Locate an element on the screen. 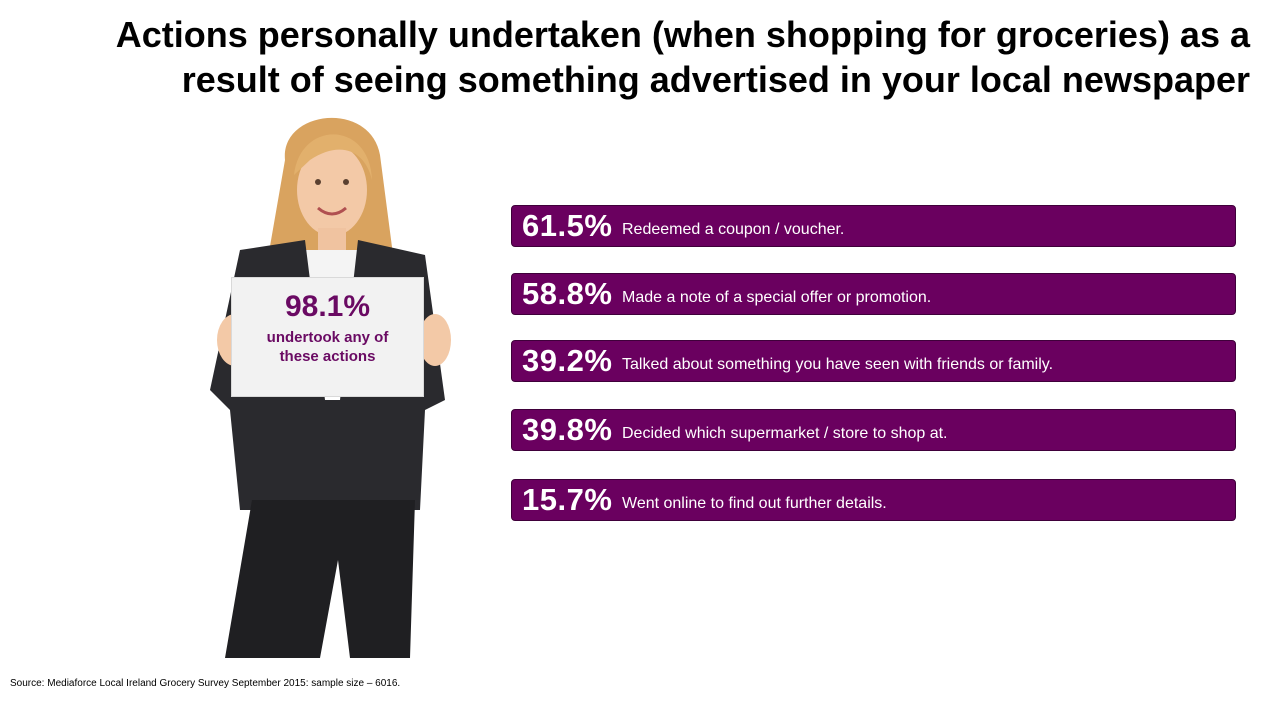 Image resolution: width=1283 pixels, height=710 pixels. action-percentage: 15.7% is located at coordinates (567, 499).